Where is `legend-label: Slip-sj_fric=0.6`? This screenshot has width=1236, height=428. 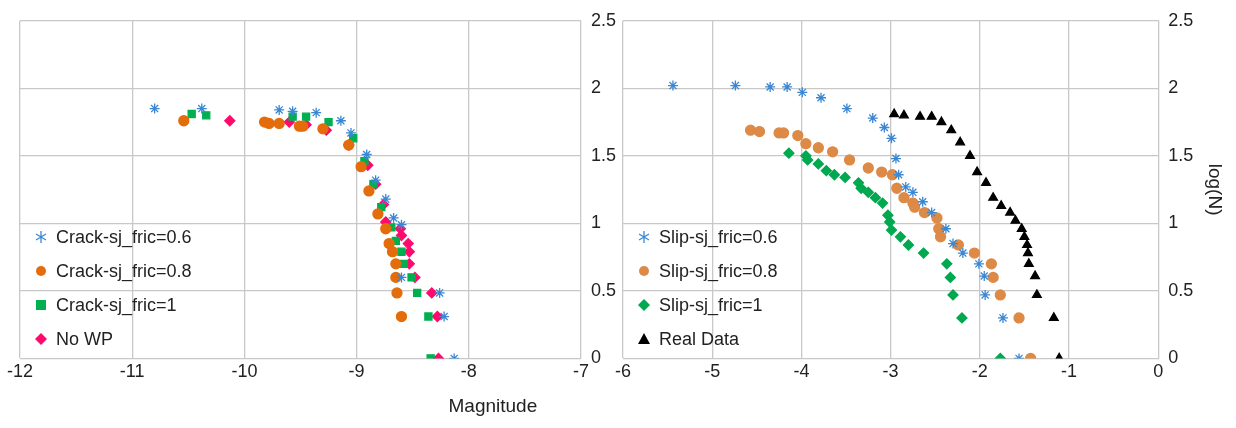
legend-label: Slip-sj_fric=0.6 is located at coordinates (718, 238).